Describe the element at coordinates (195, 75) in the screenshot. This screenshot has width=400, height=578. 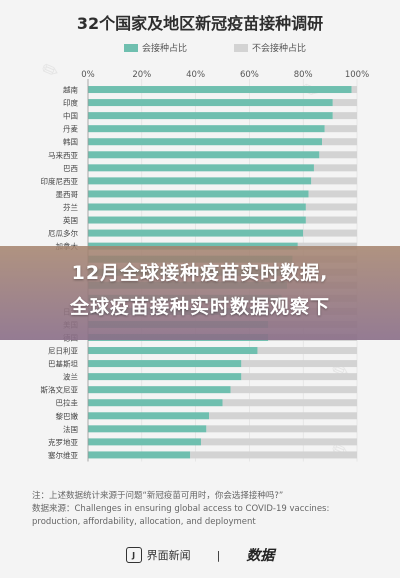
I see `x-tick-label: 40%` at that location.